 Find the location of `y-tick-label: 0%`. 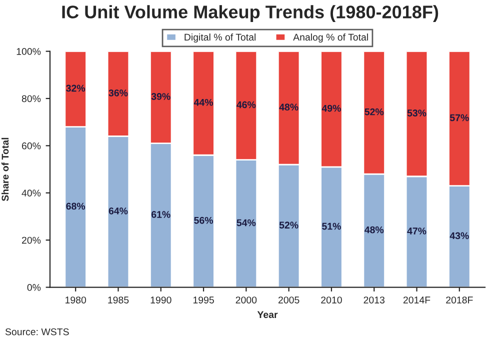

y-tick-label: 0% is located at coordinates (34, 287).